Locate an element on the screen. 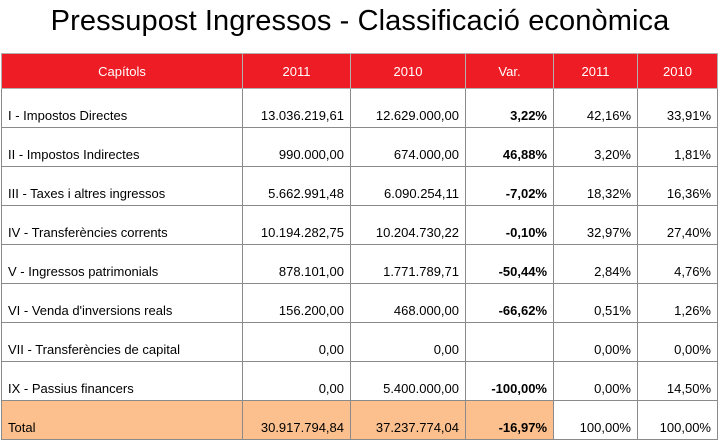  share-2010: 0,00% is located at coordinates (677, 342).